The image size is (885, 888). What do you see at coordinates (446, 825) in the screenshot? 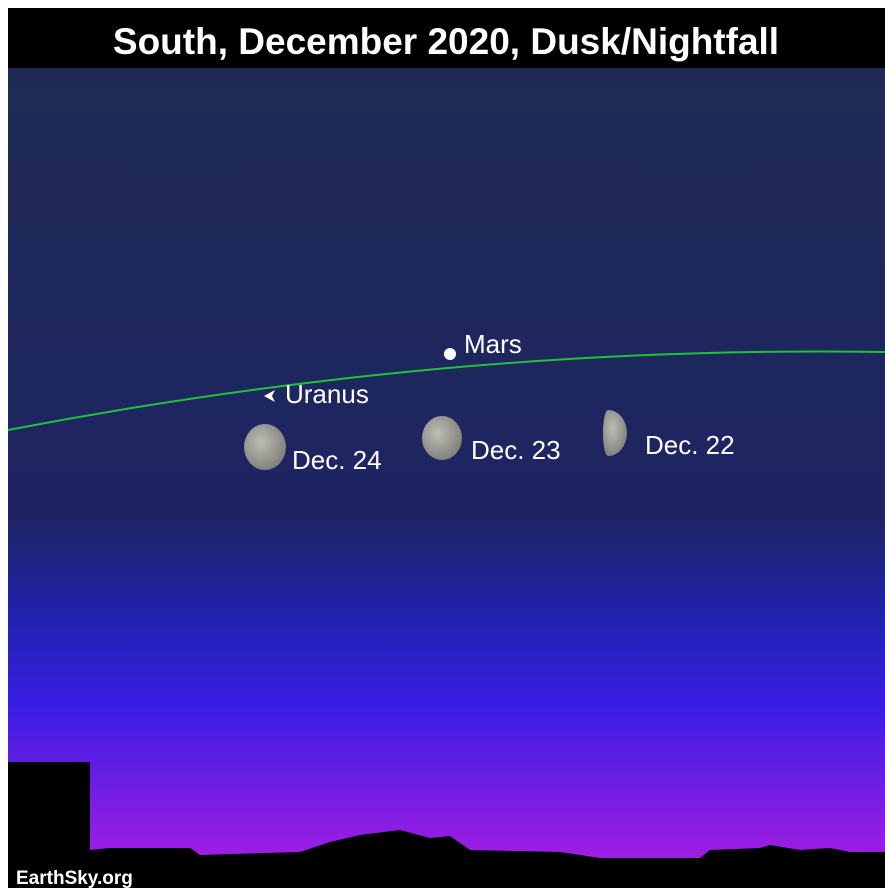
I see `horizon-silhouette` at bounding box center [446, 825].